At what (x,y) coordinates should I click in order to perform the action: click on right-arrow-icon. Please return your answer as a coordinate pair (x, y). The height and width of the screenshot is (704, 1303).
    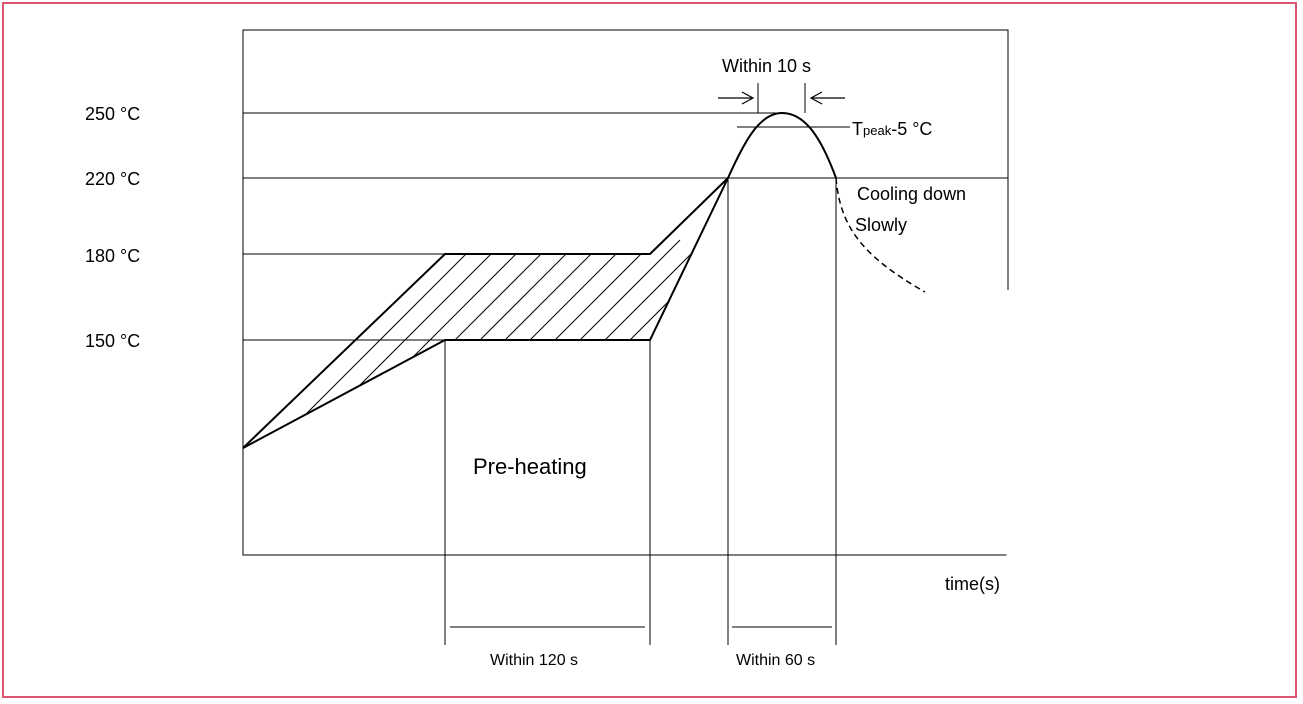
    Looking at the image, I should click on (736, 98).